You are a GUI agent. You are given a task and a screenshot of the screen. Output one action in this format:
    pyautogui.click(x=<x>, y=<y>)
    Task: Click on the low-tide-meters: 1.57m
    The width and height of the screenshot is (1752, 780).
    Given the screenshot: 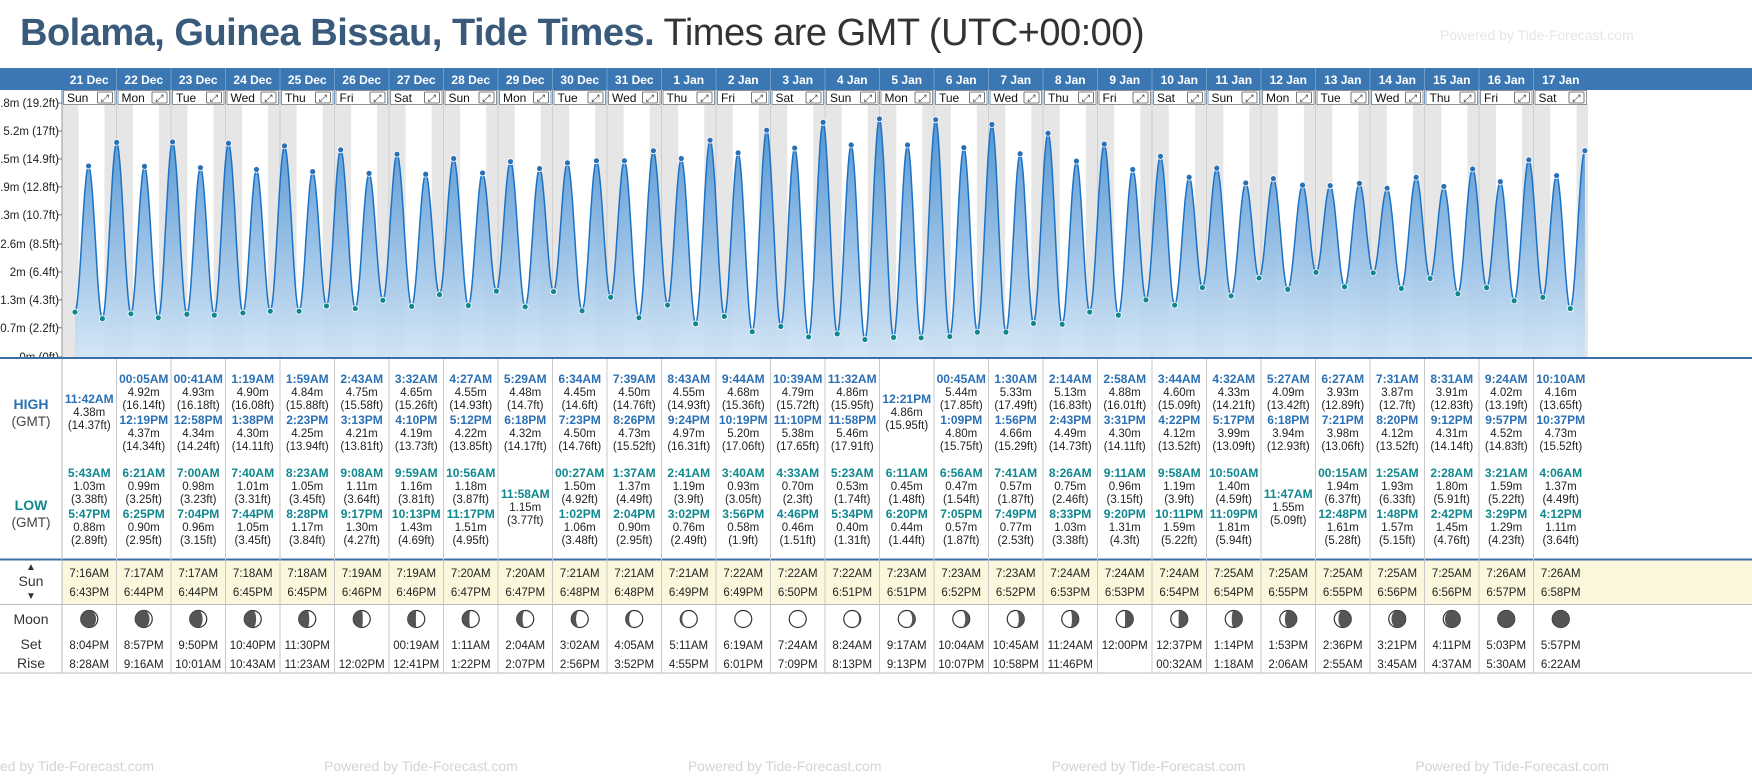 What is the action you would take?
    pyautogui.click(x=1397, y=528)
    